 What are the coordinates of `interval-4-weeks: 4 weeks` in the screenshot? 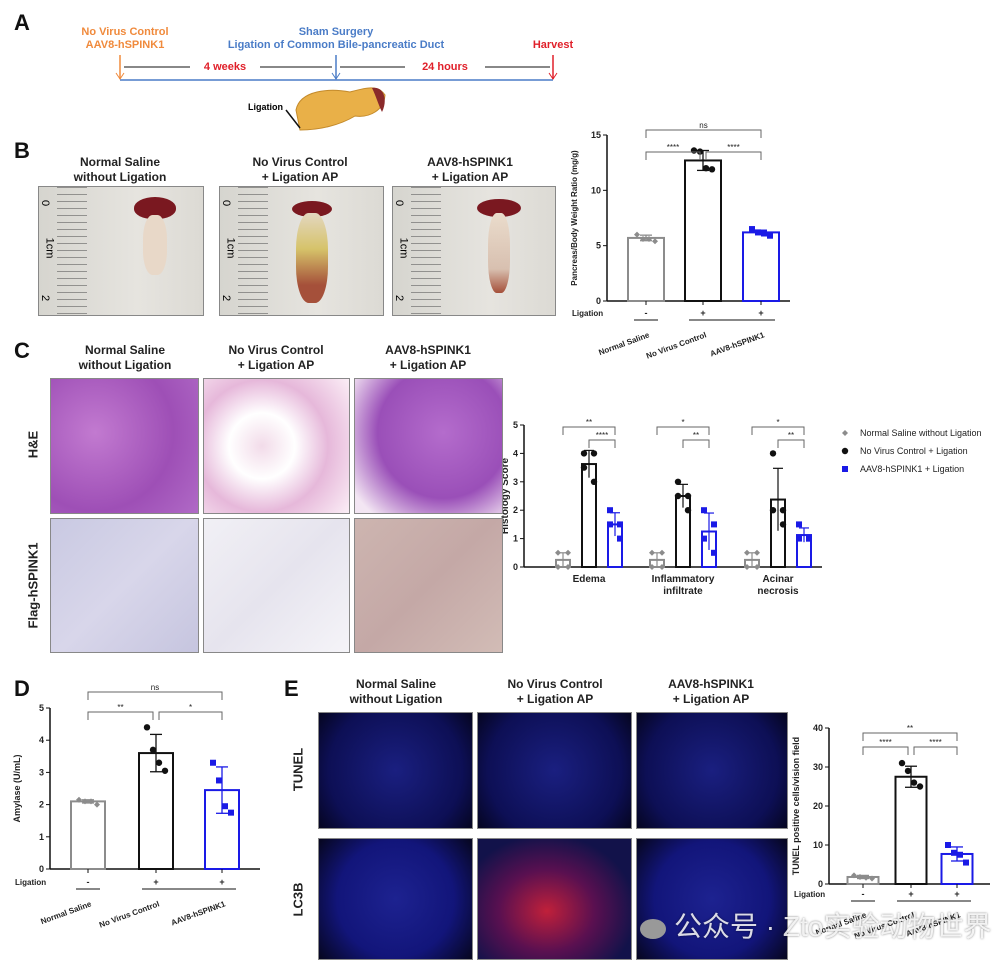 It's located at (225, 67).